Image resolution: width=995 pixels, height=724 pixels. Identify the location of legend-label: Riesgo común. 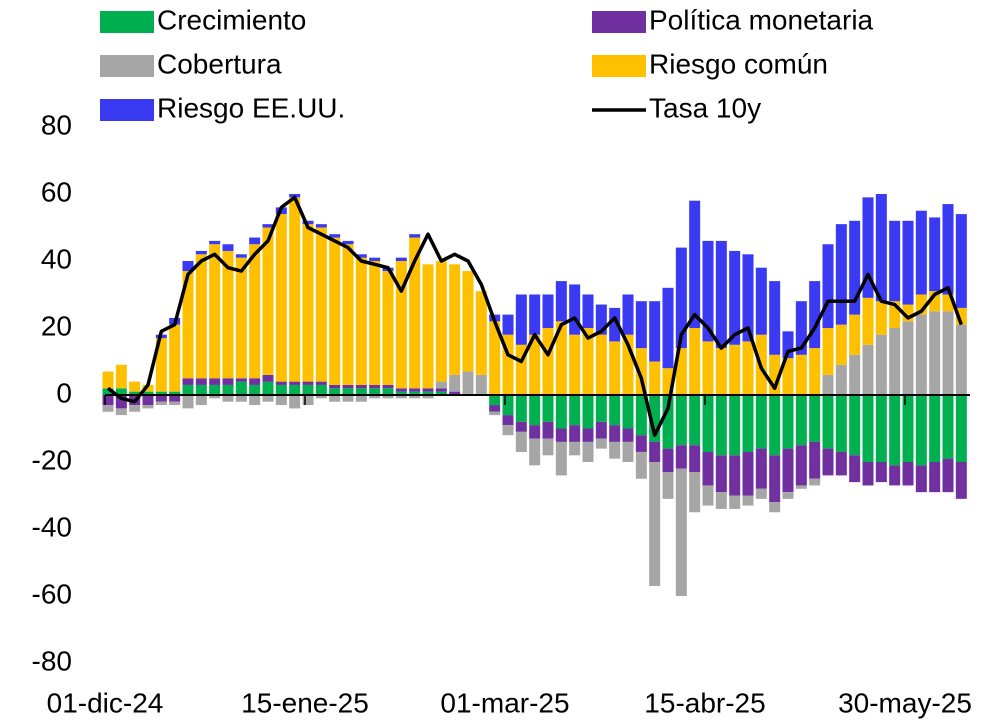
(738, 63).